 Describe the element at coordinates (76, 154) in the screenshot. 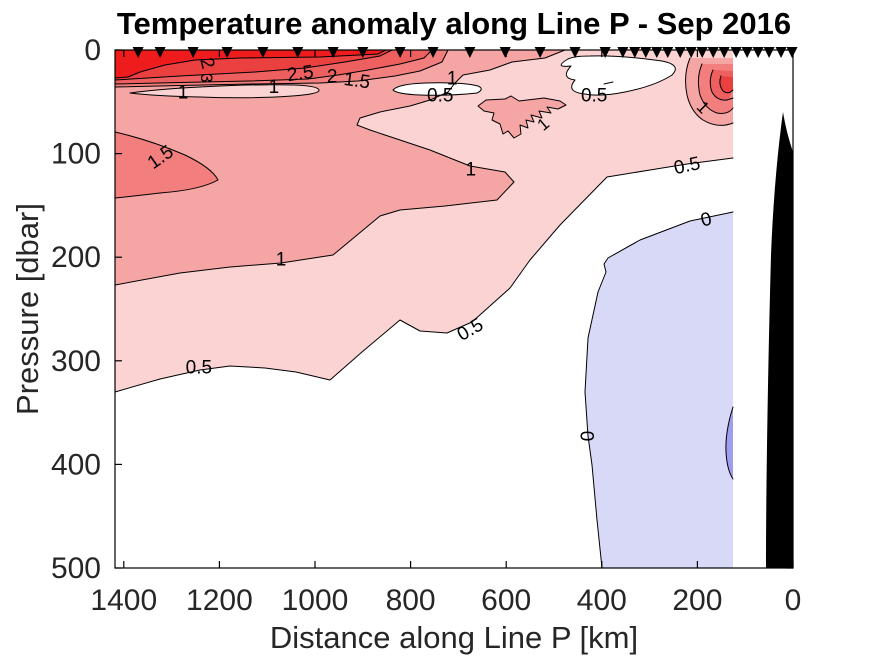

I see `y-tick-label: 100` at that location.